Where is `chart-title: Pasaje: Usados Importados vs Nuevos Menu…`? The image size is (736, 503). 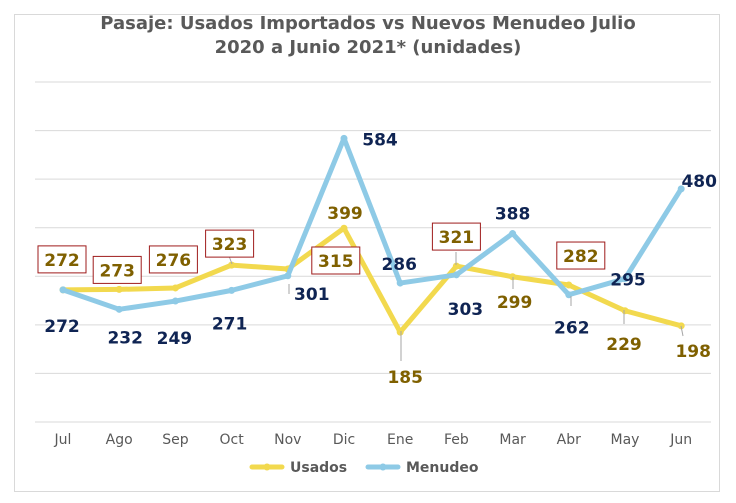
chart-title: Pasaje: Usados Importados vs Nuevos Menu… is located at coordinates (368, 36).